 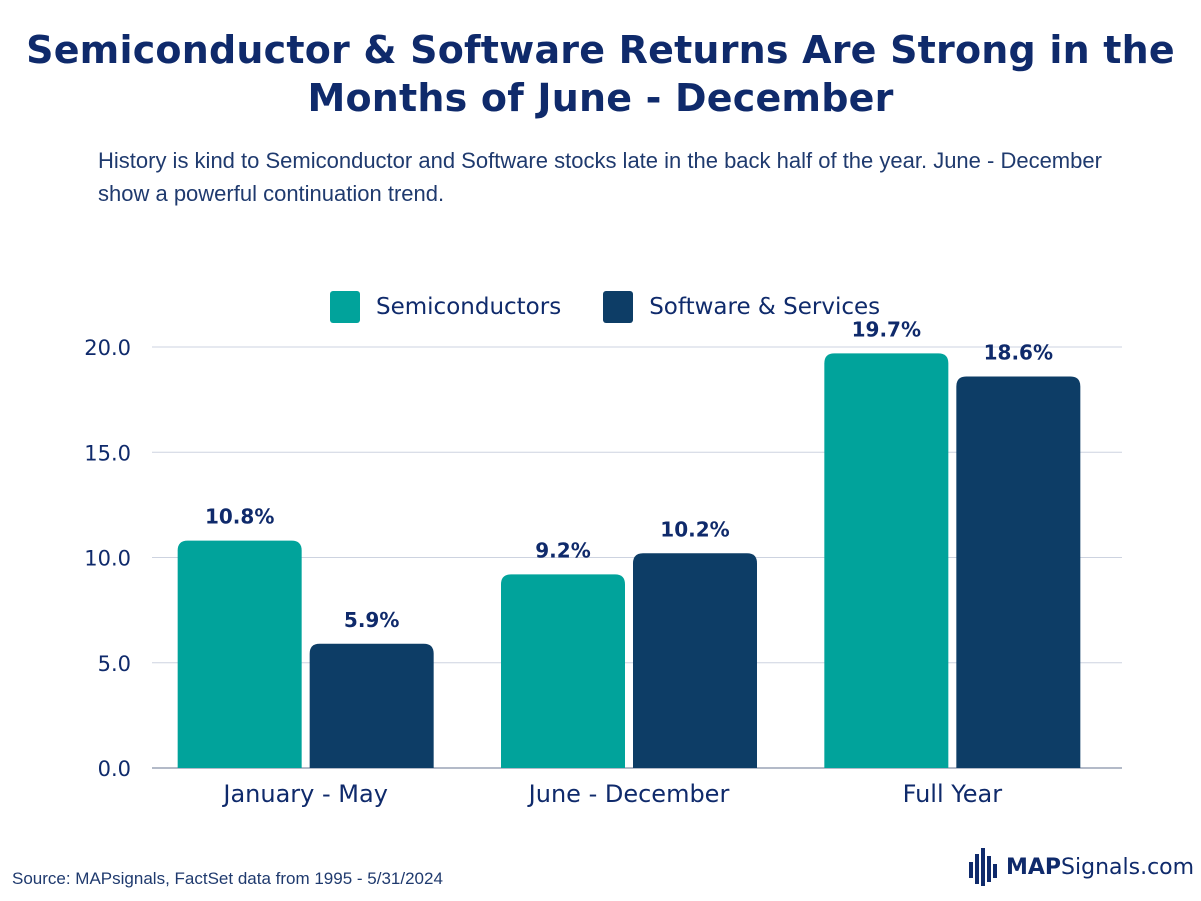 What do you see at coordinates (1034, 867) in the screenshot?
I see `brand-name-bold: MAP` at bounding box center [1034, 867].